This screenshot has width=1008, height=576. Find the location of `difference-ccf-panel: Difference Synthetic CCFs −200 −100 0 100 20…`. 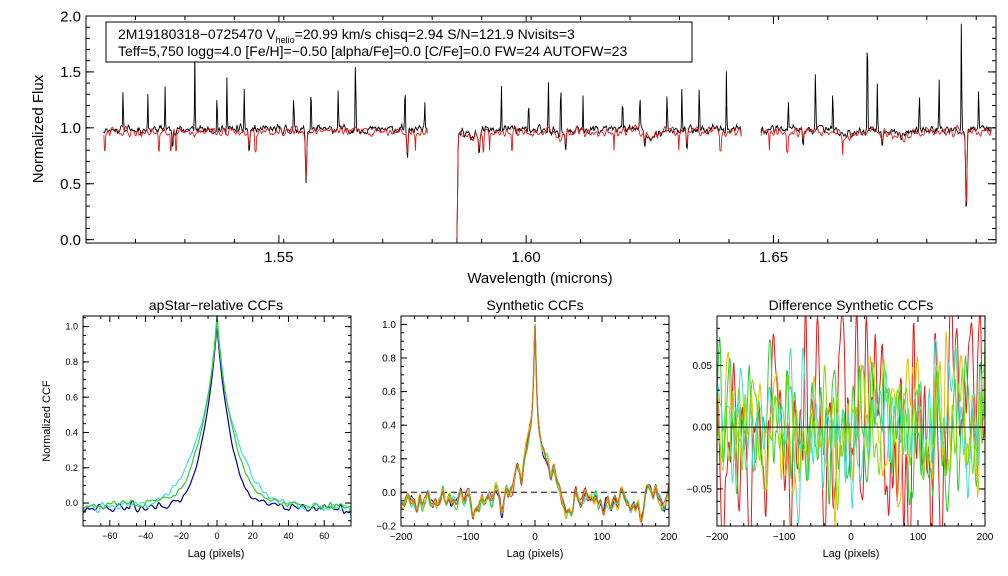

difference-ccf-panel: Difference Synthetic CCFs −200 −100 0 100 20… is located at coordinates (840, 428).